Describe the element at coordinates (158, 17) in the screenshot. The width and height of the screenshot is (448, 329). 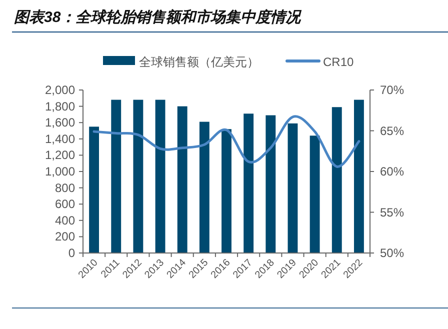
I see `chart-title: 图表38：全球轮胎销售额和市场集中度情况` at that location.